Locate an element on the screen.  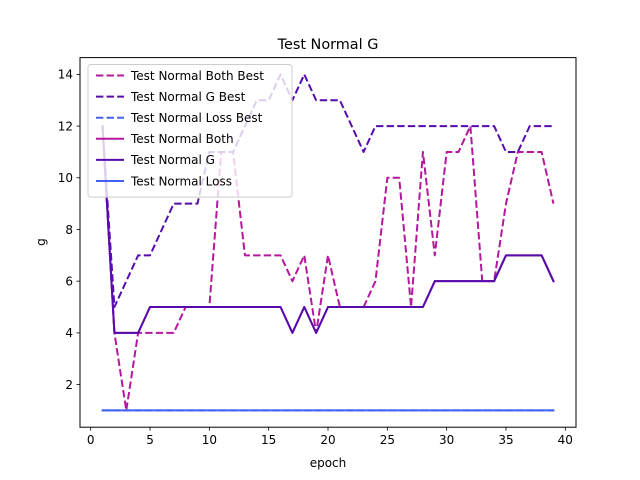
y-tick-label: 8 is located at coordinates (69, 230).